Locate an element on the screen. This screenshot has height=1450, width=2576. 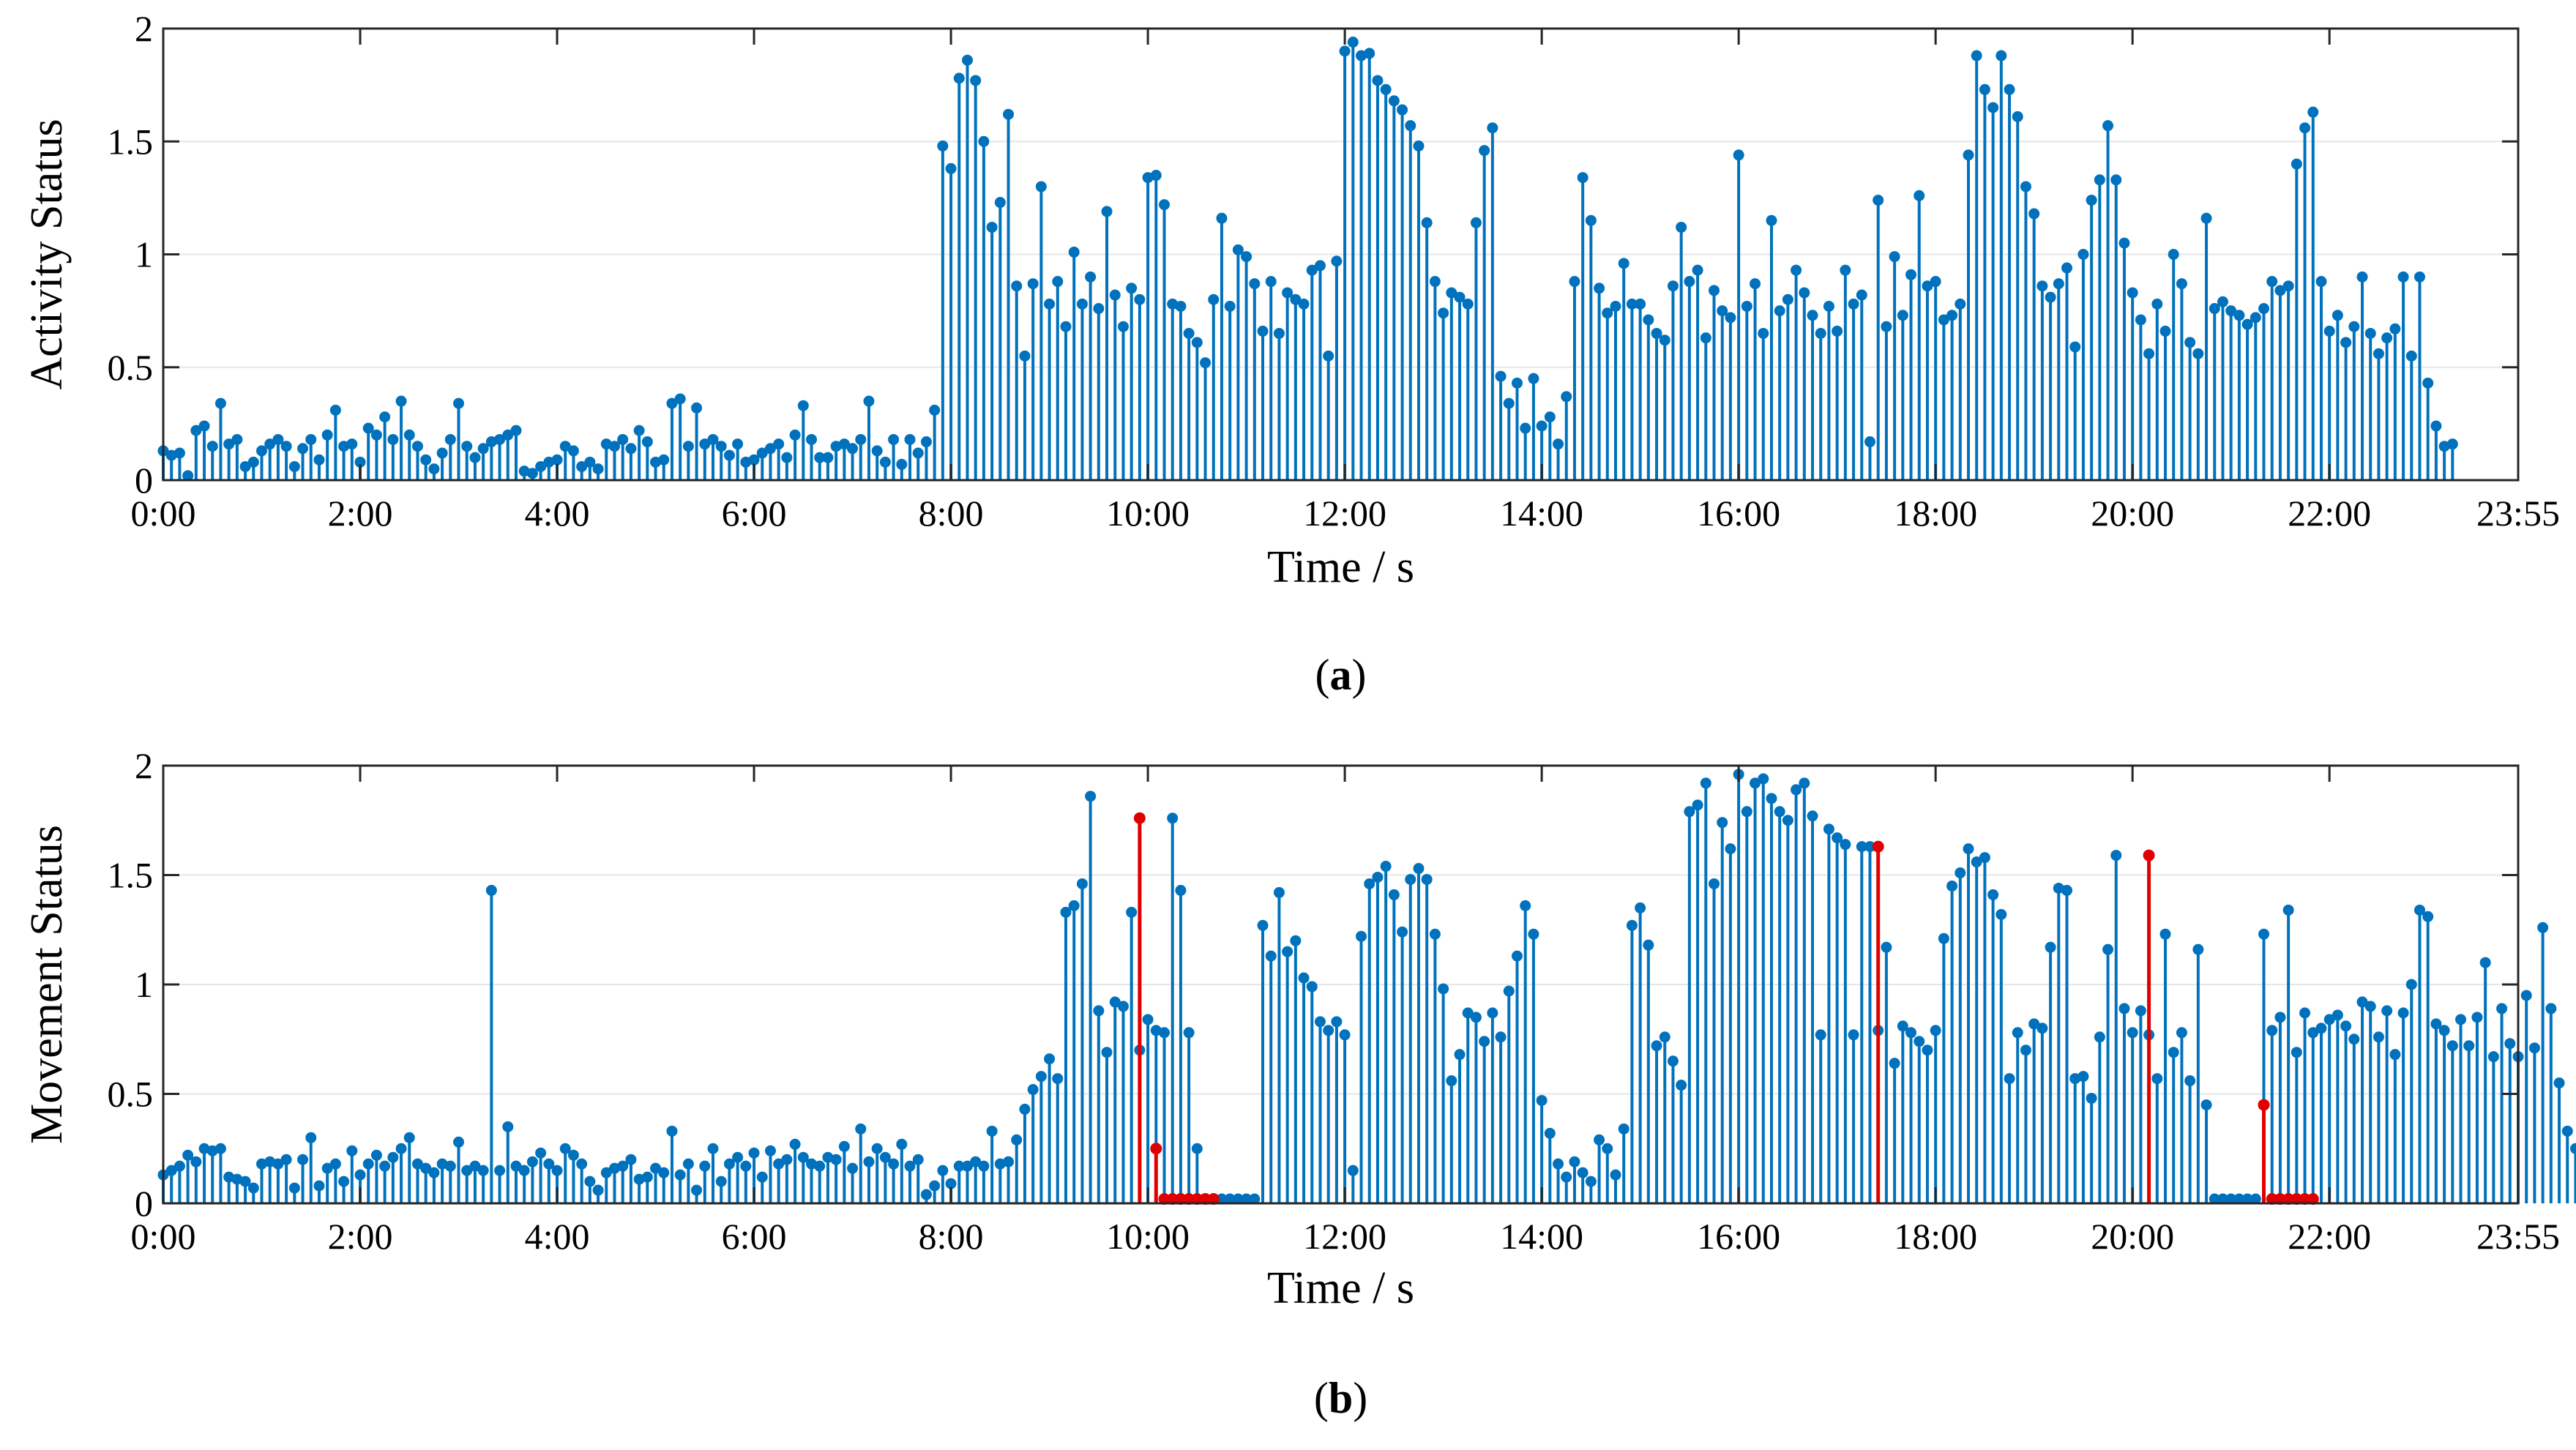
x-tick-label: 8:00 is located at coordinates (951, 514).